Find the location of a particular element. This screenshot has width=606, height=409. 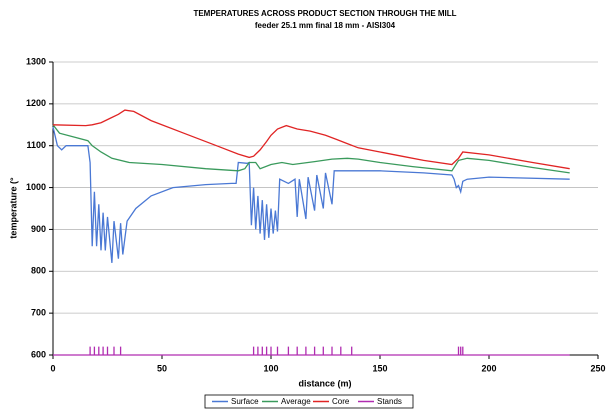

y-tick-label: 900 is located at coordinates (38, 229).